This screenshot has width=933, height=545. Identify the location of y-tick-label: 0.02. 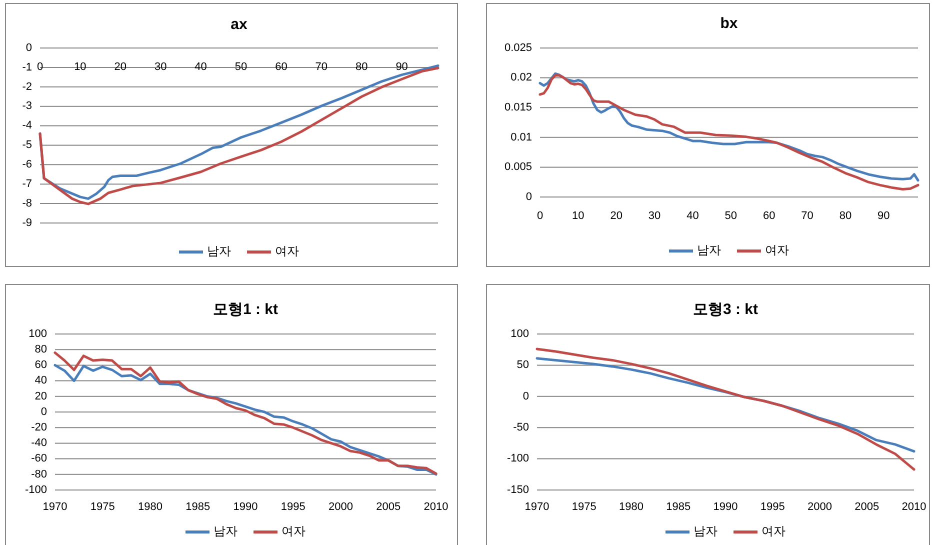
(521, 78).